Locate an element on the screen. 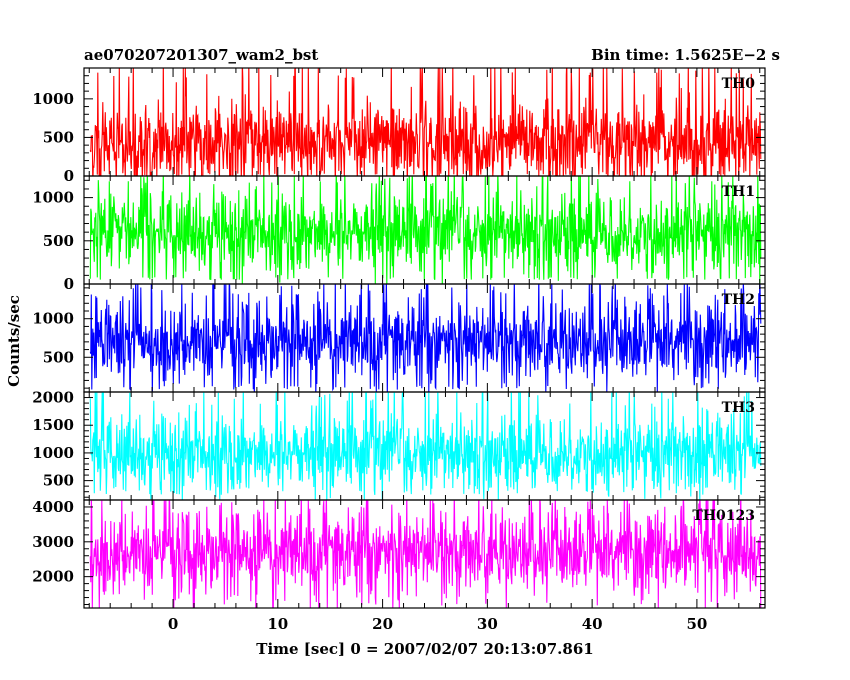 The image size is (850, 680). panel-label: TH2 is located at coordinates (738, 300).